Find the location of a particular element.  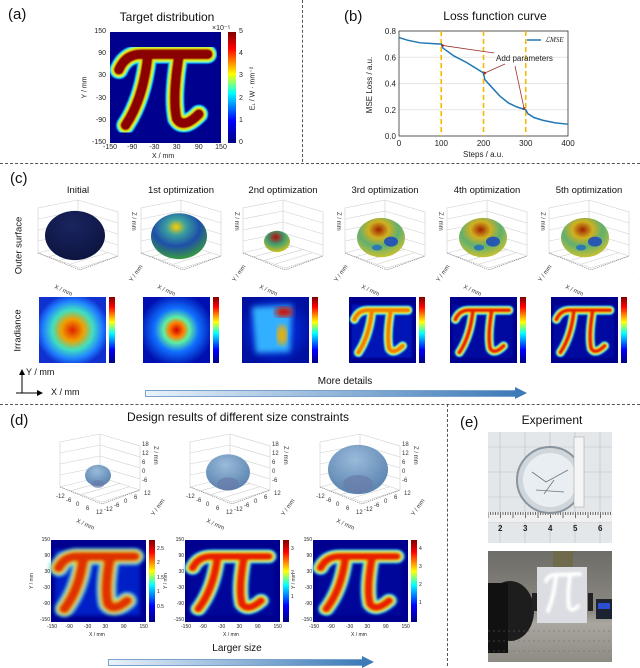

design-colorbar-tick: 2 is located at coordinates (158, 563).